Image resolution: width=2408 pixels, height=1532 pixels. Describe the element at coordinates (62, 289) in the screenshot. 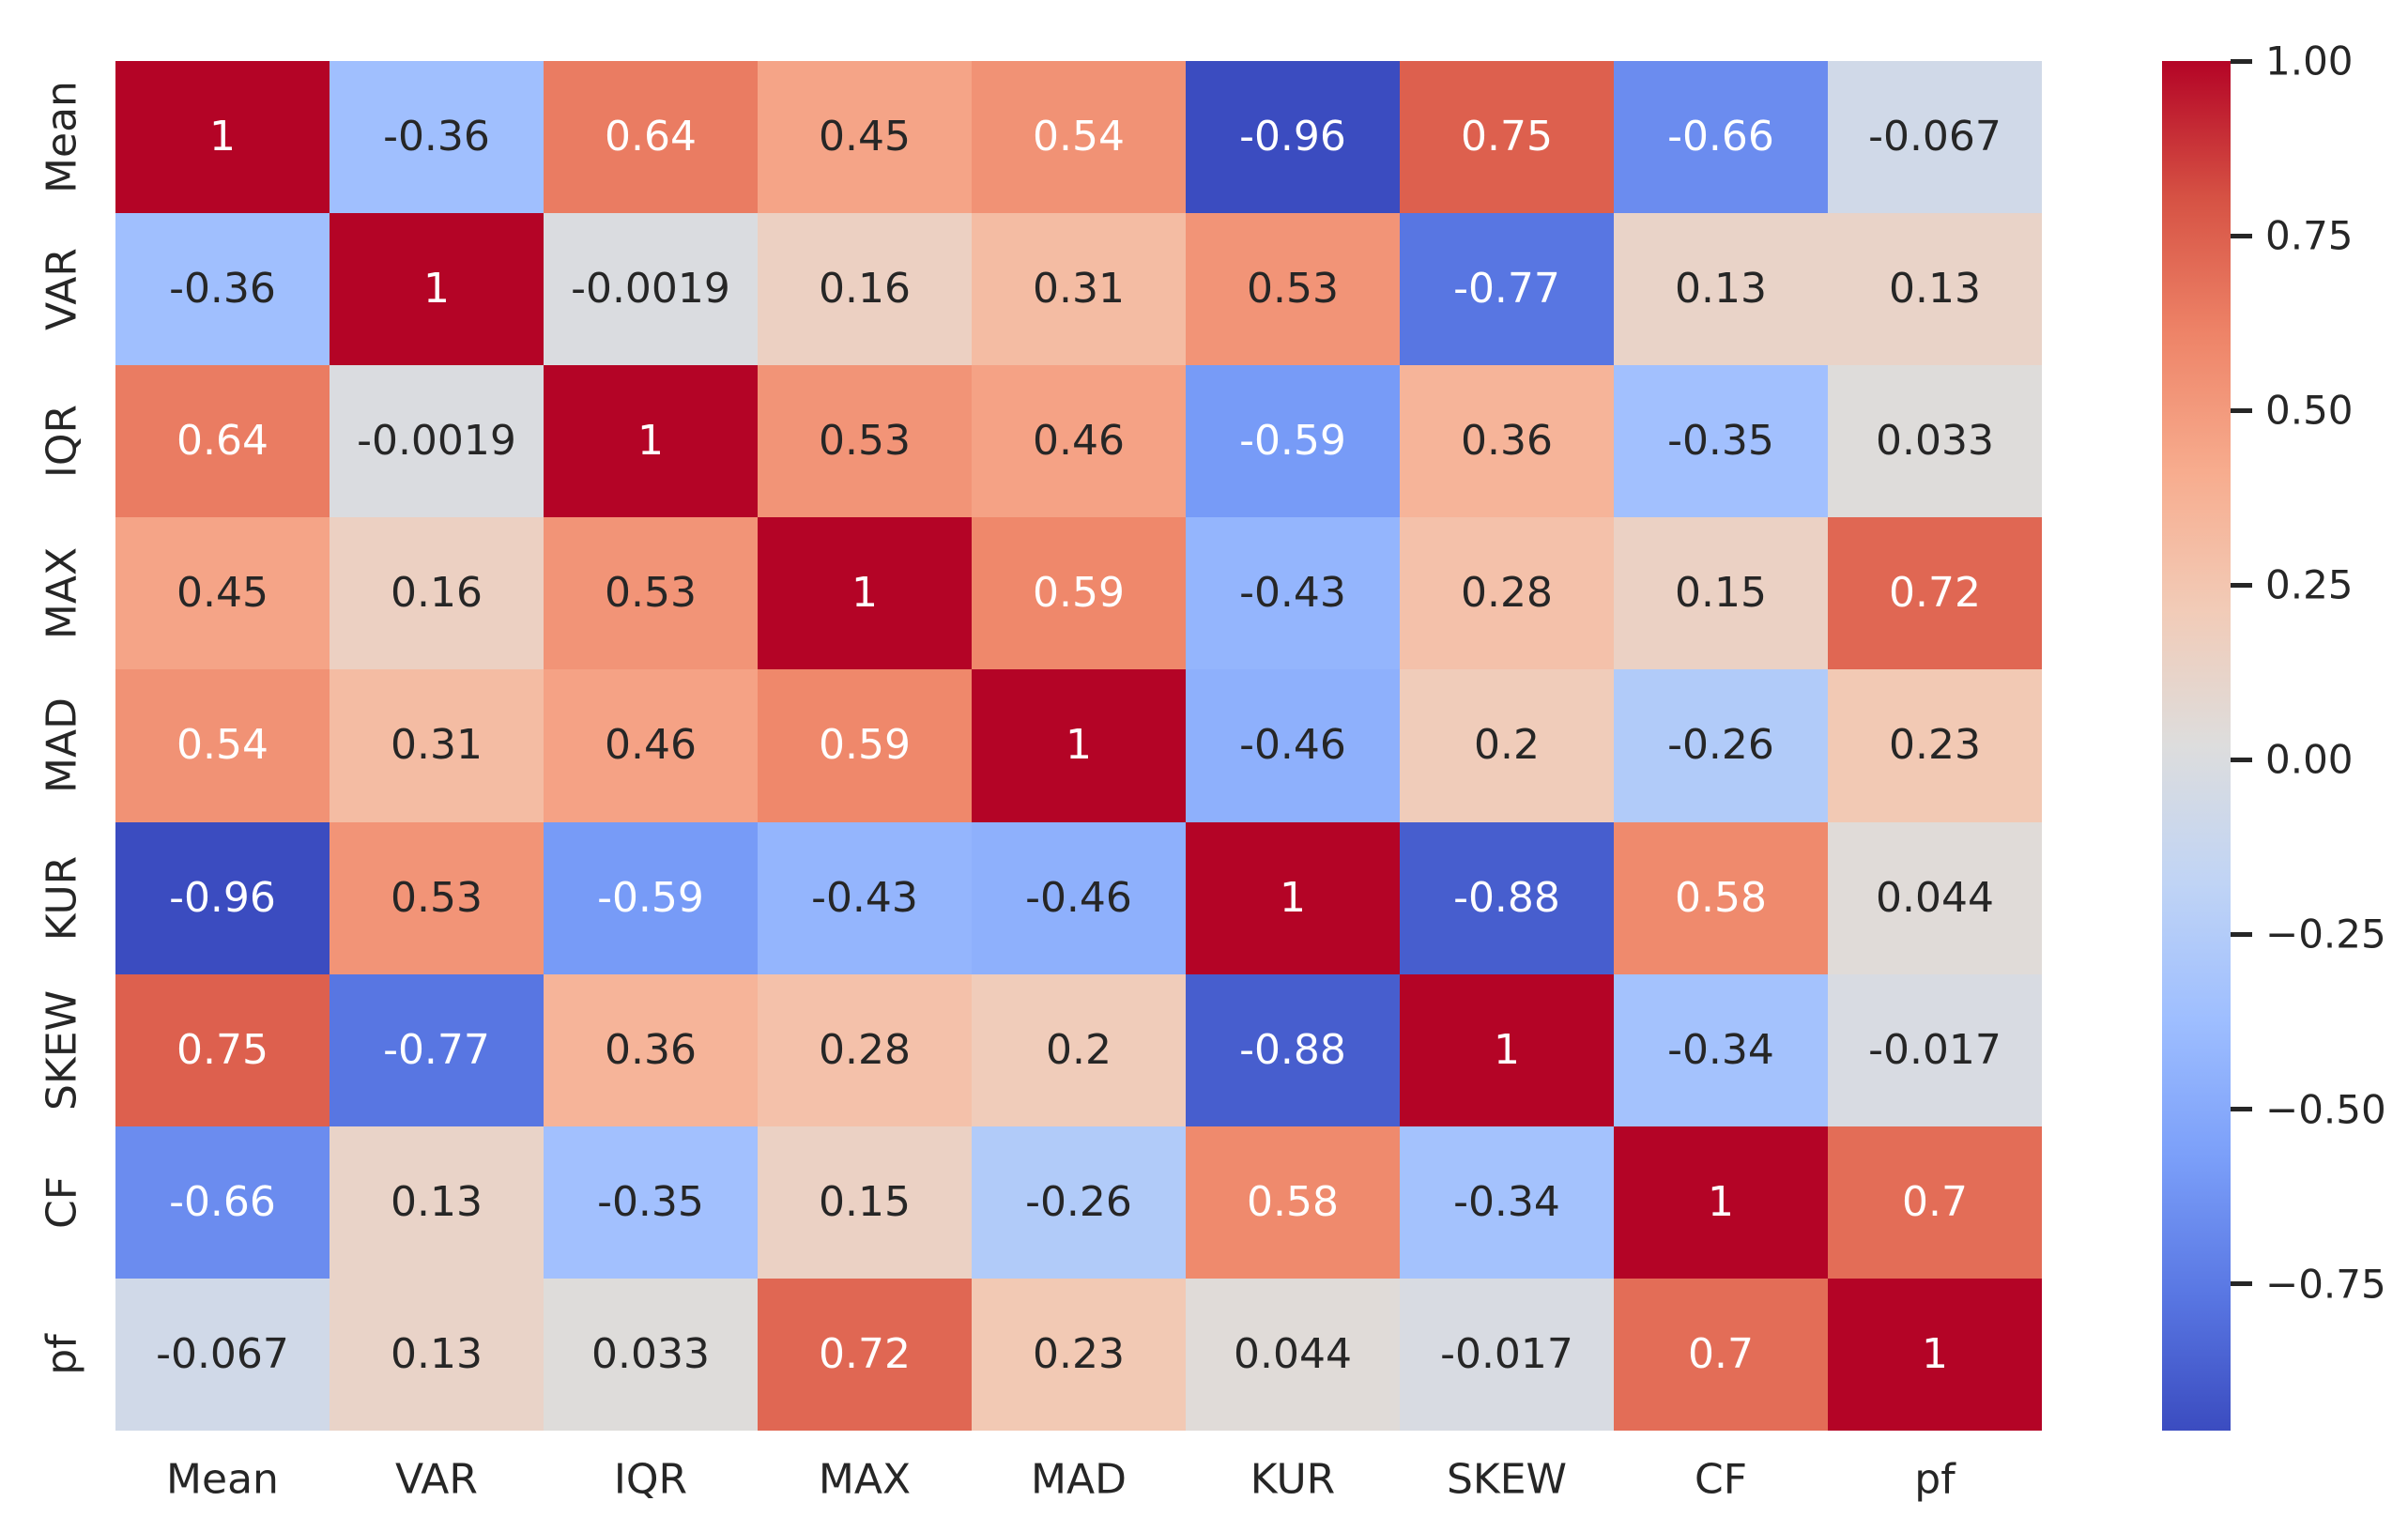

I see `y-tick-label-VAR: VAR` at that location.